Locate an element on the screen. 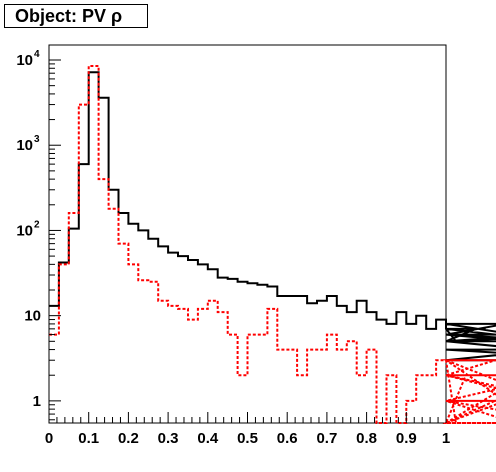  chart-title: Object: PV ρ is located at coordinates (76, 16).